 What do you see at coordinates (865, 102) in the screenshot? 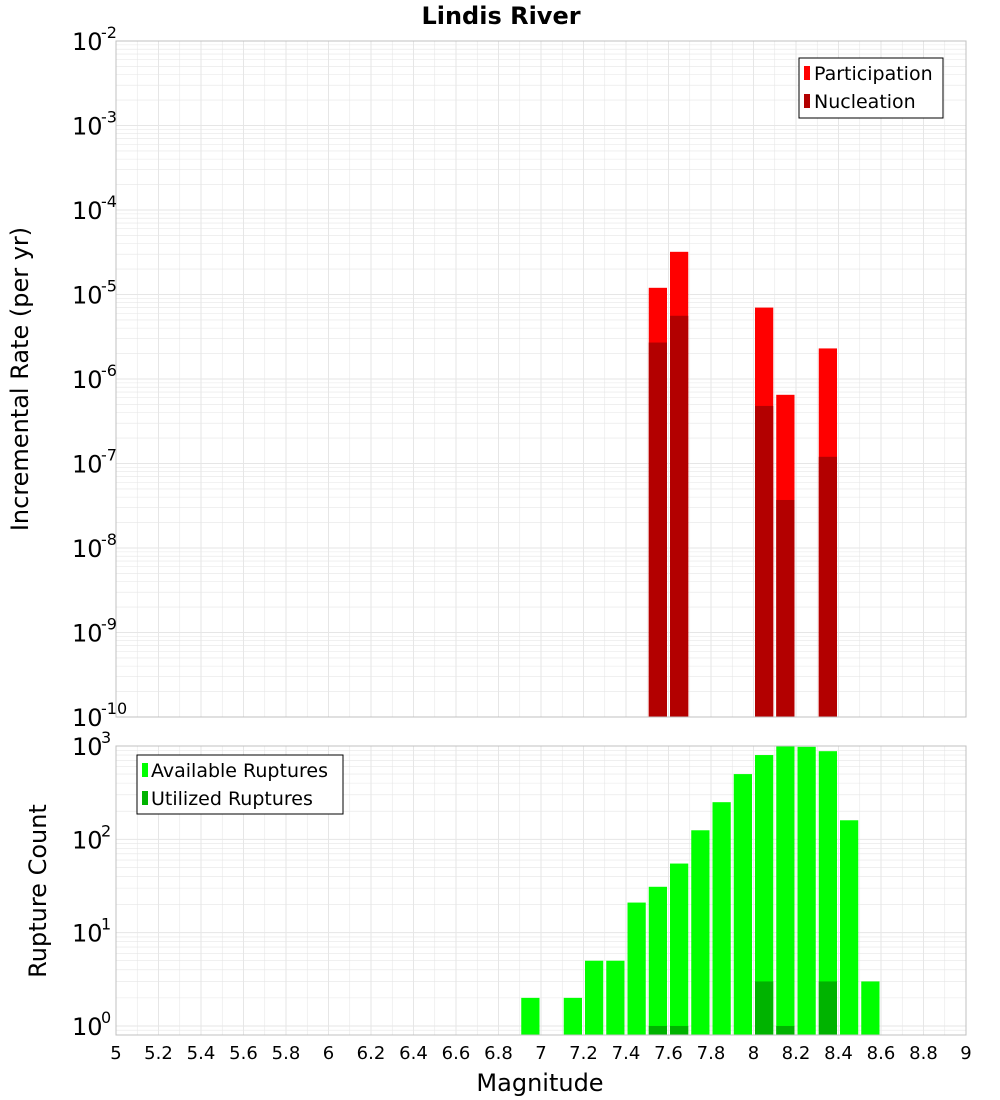
I see `legend-label-nucleation: Nucleation` at bounding box center [865, 102].